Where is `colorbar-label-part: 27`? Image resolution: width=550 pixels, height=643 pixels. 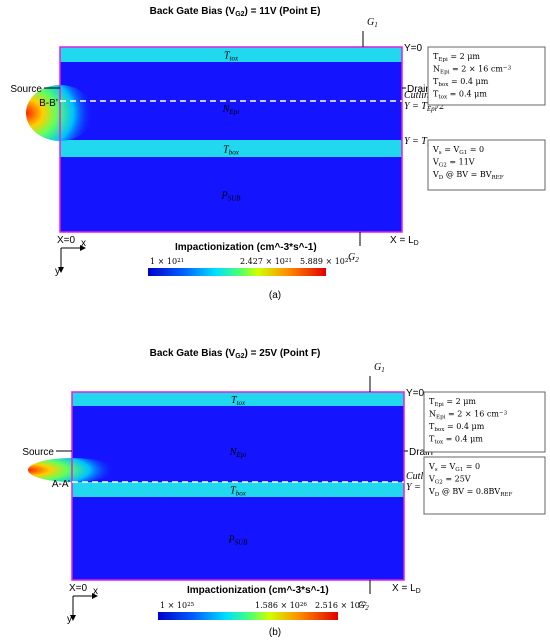
colorbar-label-part: 27 is located at coordinates (364, 605).